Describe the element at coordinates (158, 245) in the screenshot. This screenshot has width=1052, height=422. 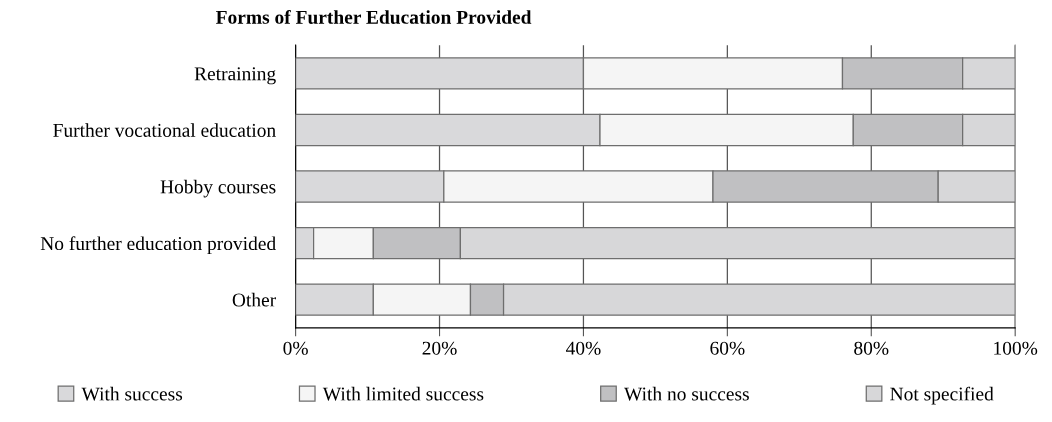
I see `y-tick-label: No further education provided` at that location.